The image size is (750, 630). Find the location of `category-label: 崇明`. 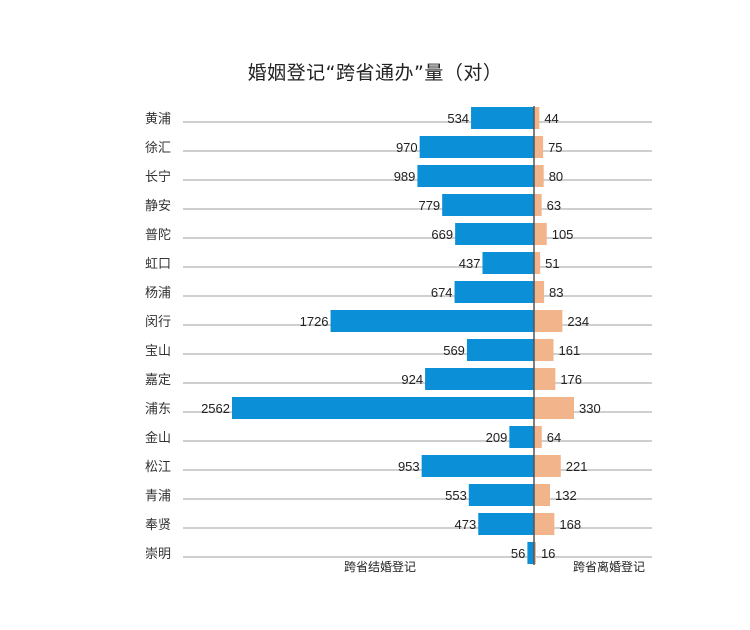

category-label: 崇明 is located at coordinates (158, 554).